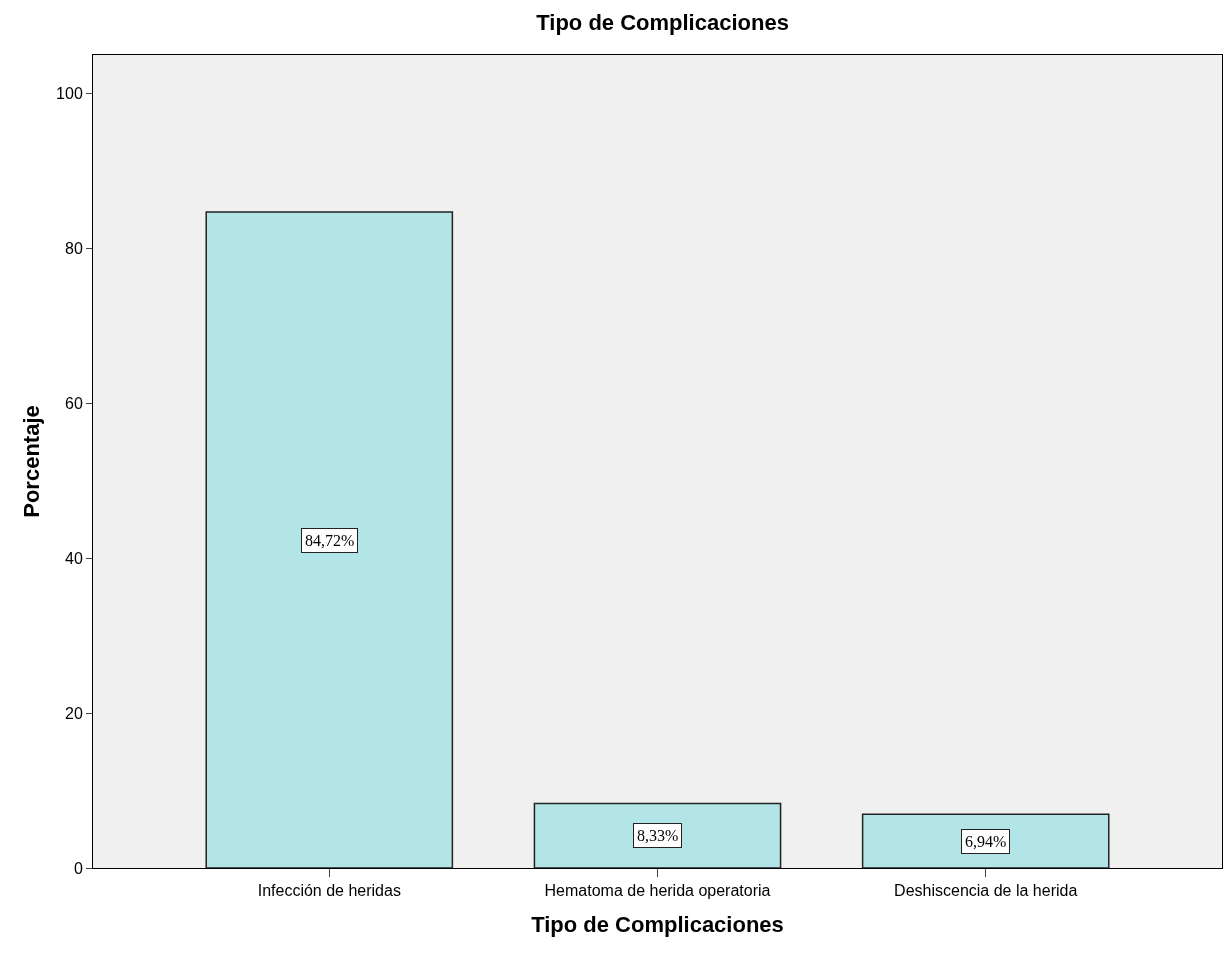 This screenshot has height=961, width=1227. What do you see at coordinates (657, 891) in the screenshot?
I see `x-tick-label: Hematoma de herida operatoria` at bounding box center [657, 891].